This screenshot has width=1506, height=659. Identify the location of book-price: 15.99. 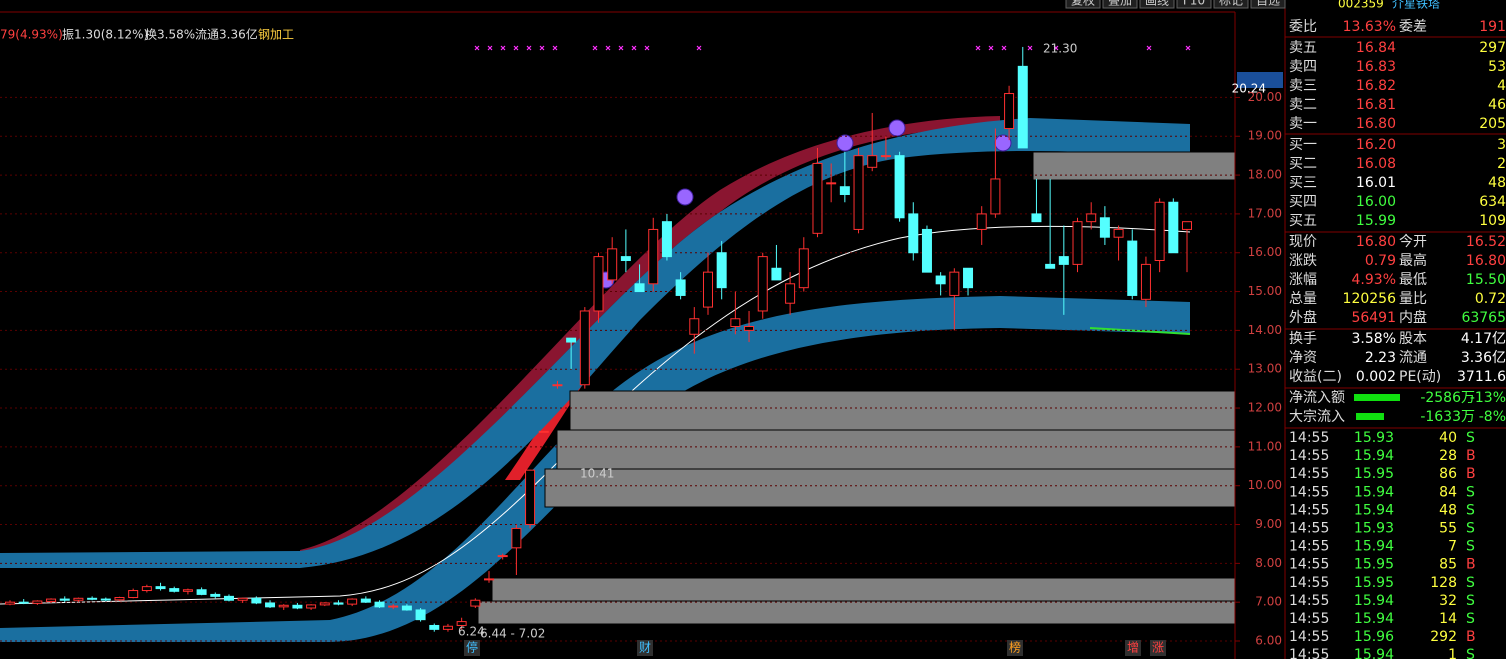
(1376, 221).